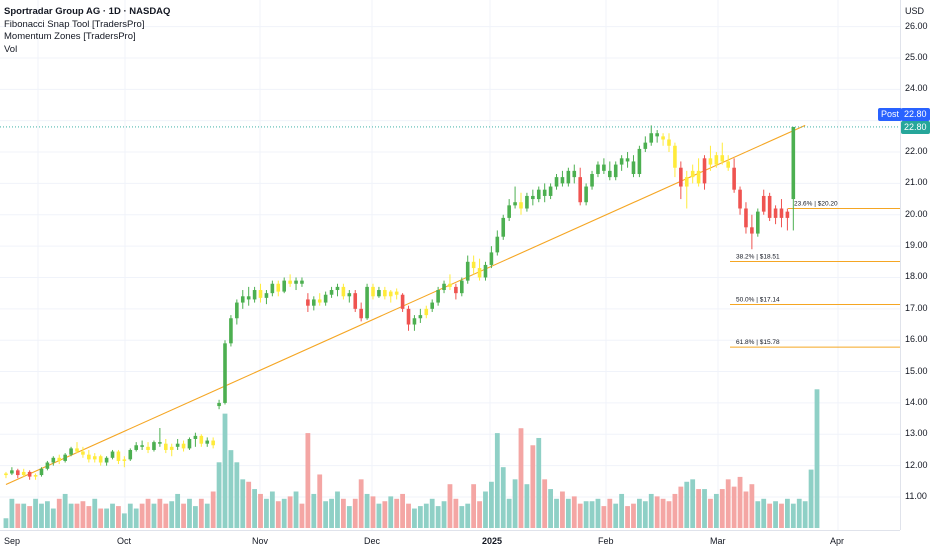 Image resolution: width=932 pixels, height=551 pixels. I want to click on fib-level-label: 61.8% | $15.78, so click(758, 342).